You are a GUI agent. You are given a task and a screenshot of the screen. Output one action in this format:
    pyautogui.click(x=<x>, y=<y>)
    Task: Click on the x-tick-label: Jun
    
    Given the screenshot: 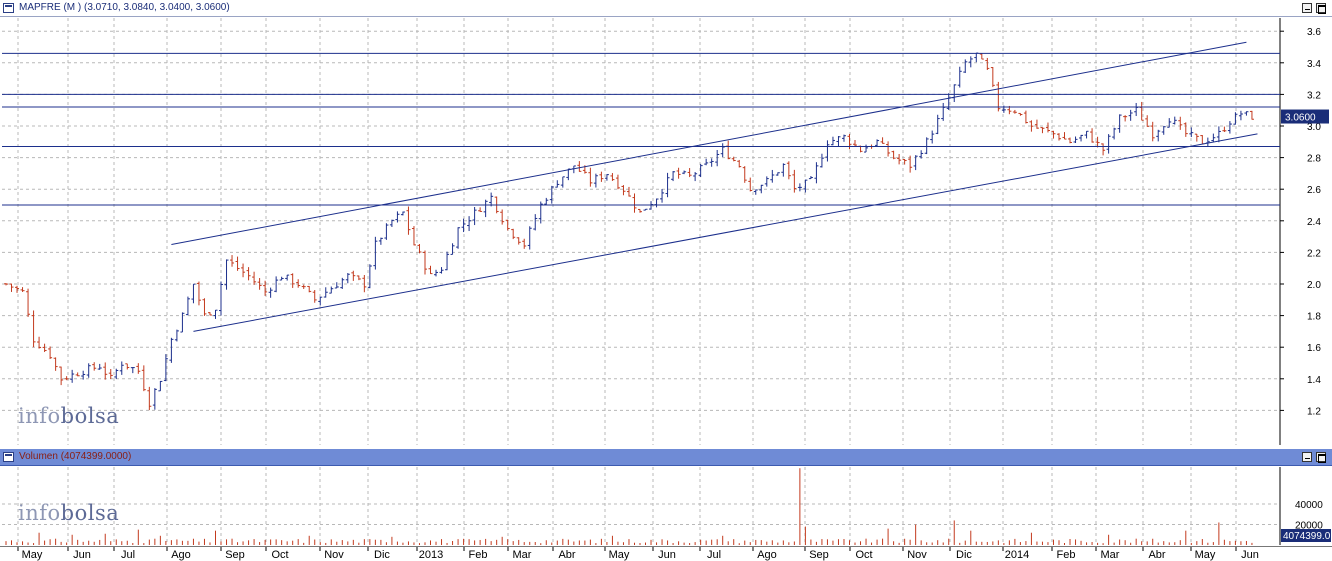 What is the action you would take?
    pyautogui.click(x=82, y=555)
    